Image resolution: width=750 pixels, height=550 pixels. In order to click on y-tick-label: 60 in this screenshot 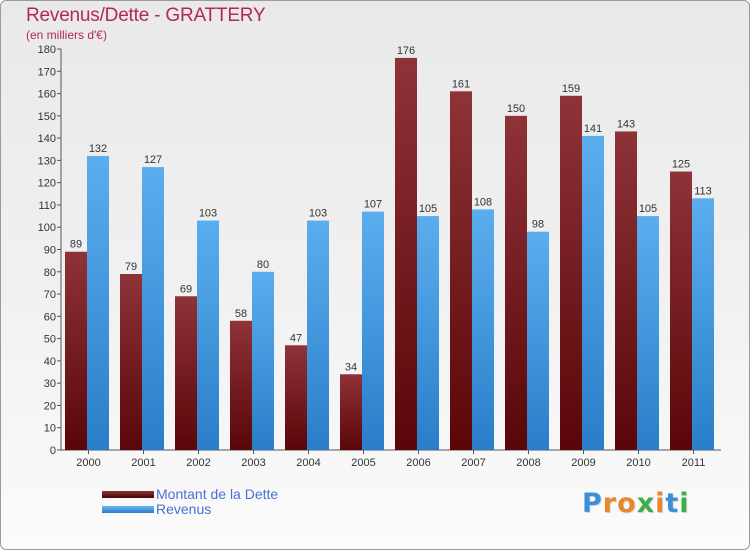, I will do `click(50, 317)`.